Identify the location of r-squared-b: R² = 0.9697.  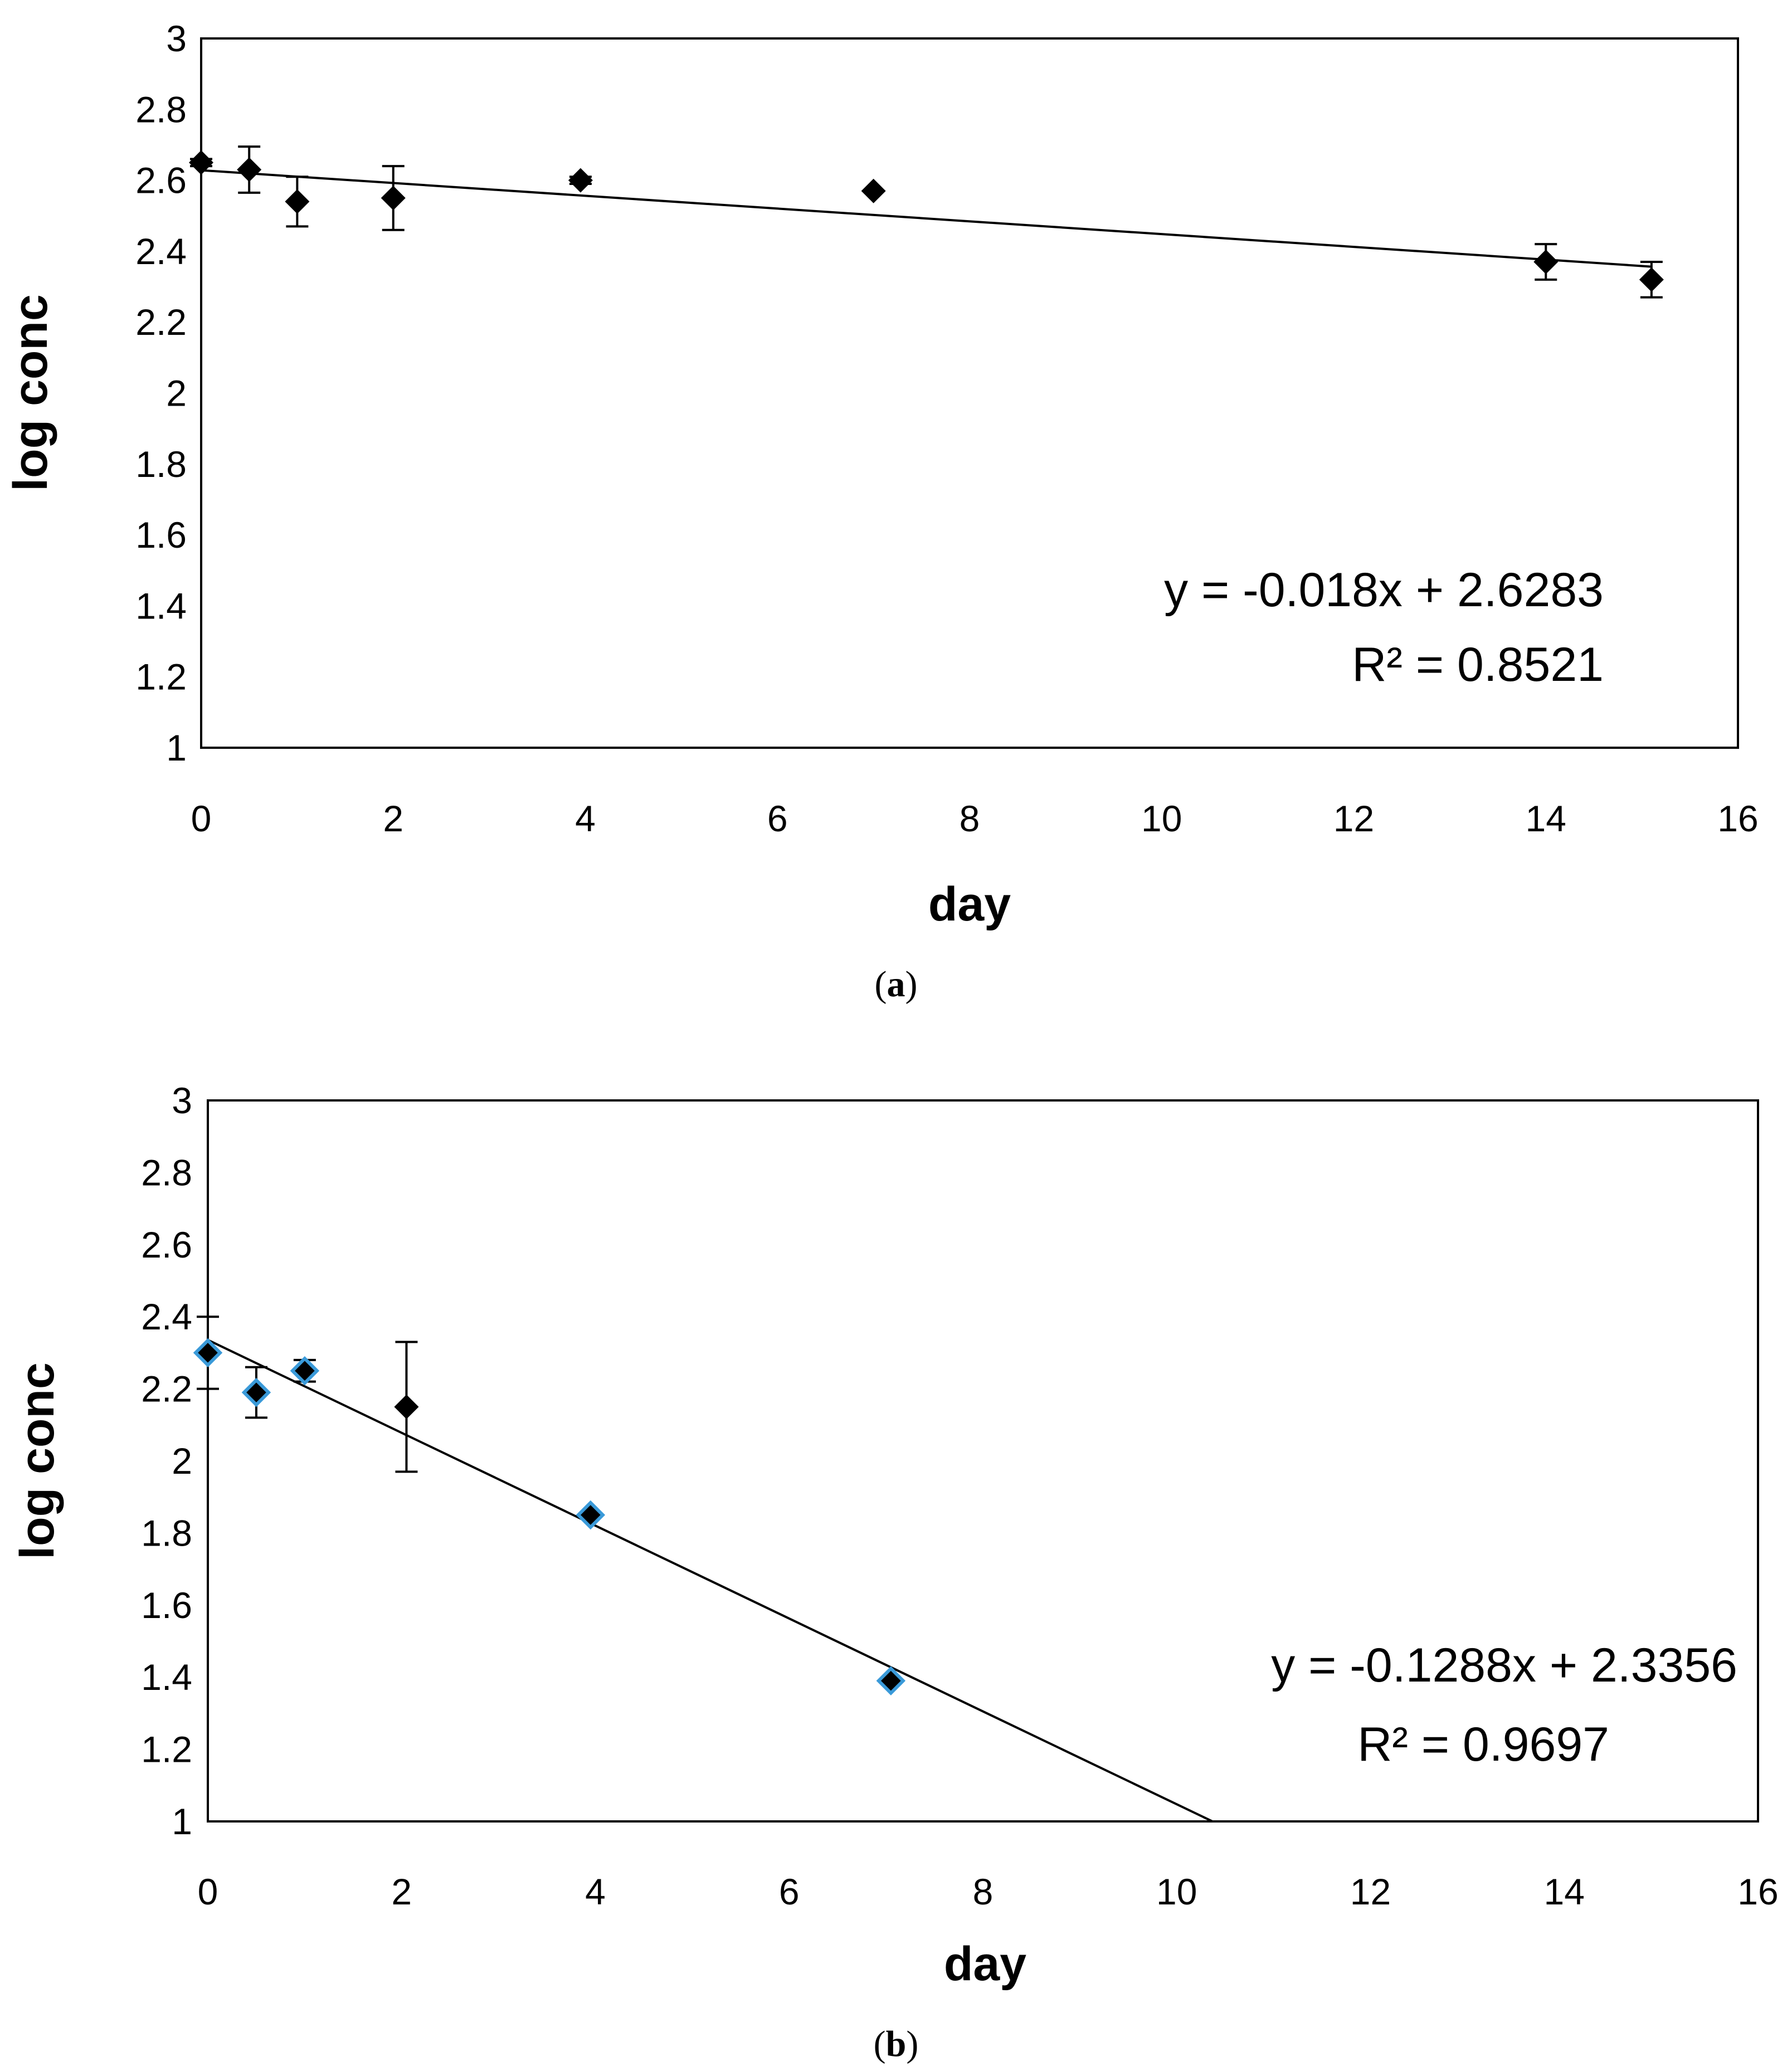
(1483, 1744).